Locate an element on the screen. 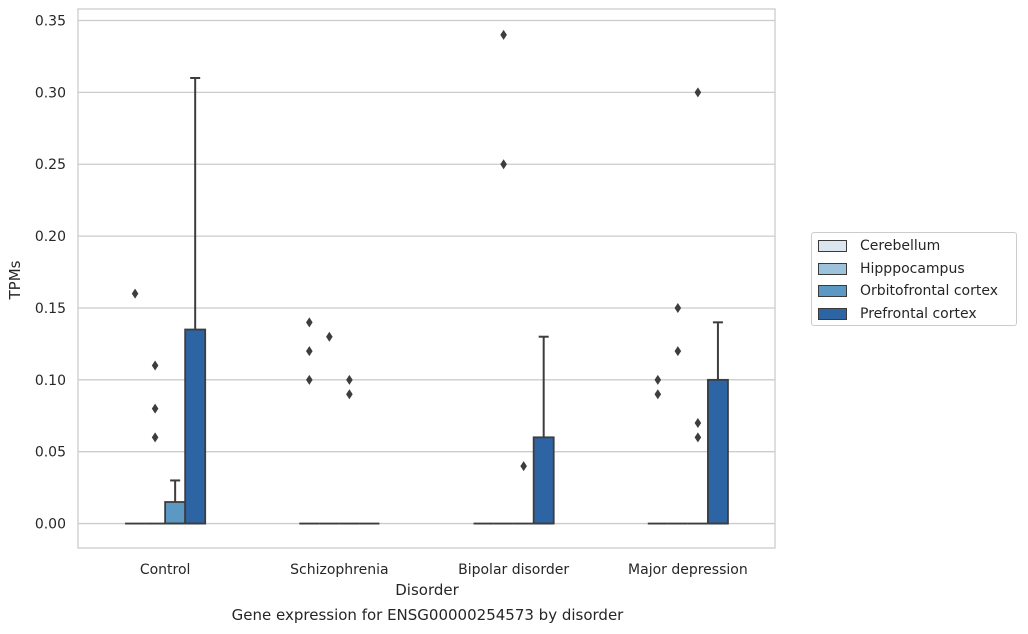 This screenshot has height=634, width=1028. legend-item: Orbitofrontal cortex is located at coordinates (908, 291).